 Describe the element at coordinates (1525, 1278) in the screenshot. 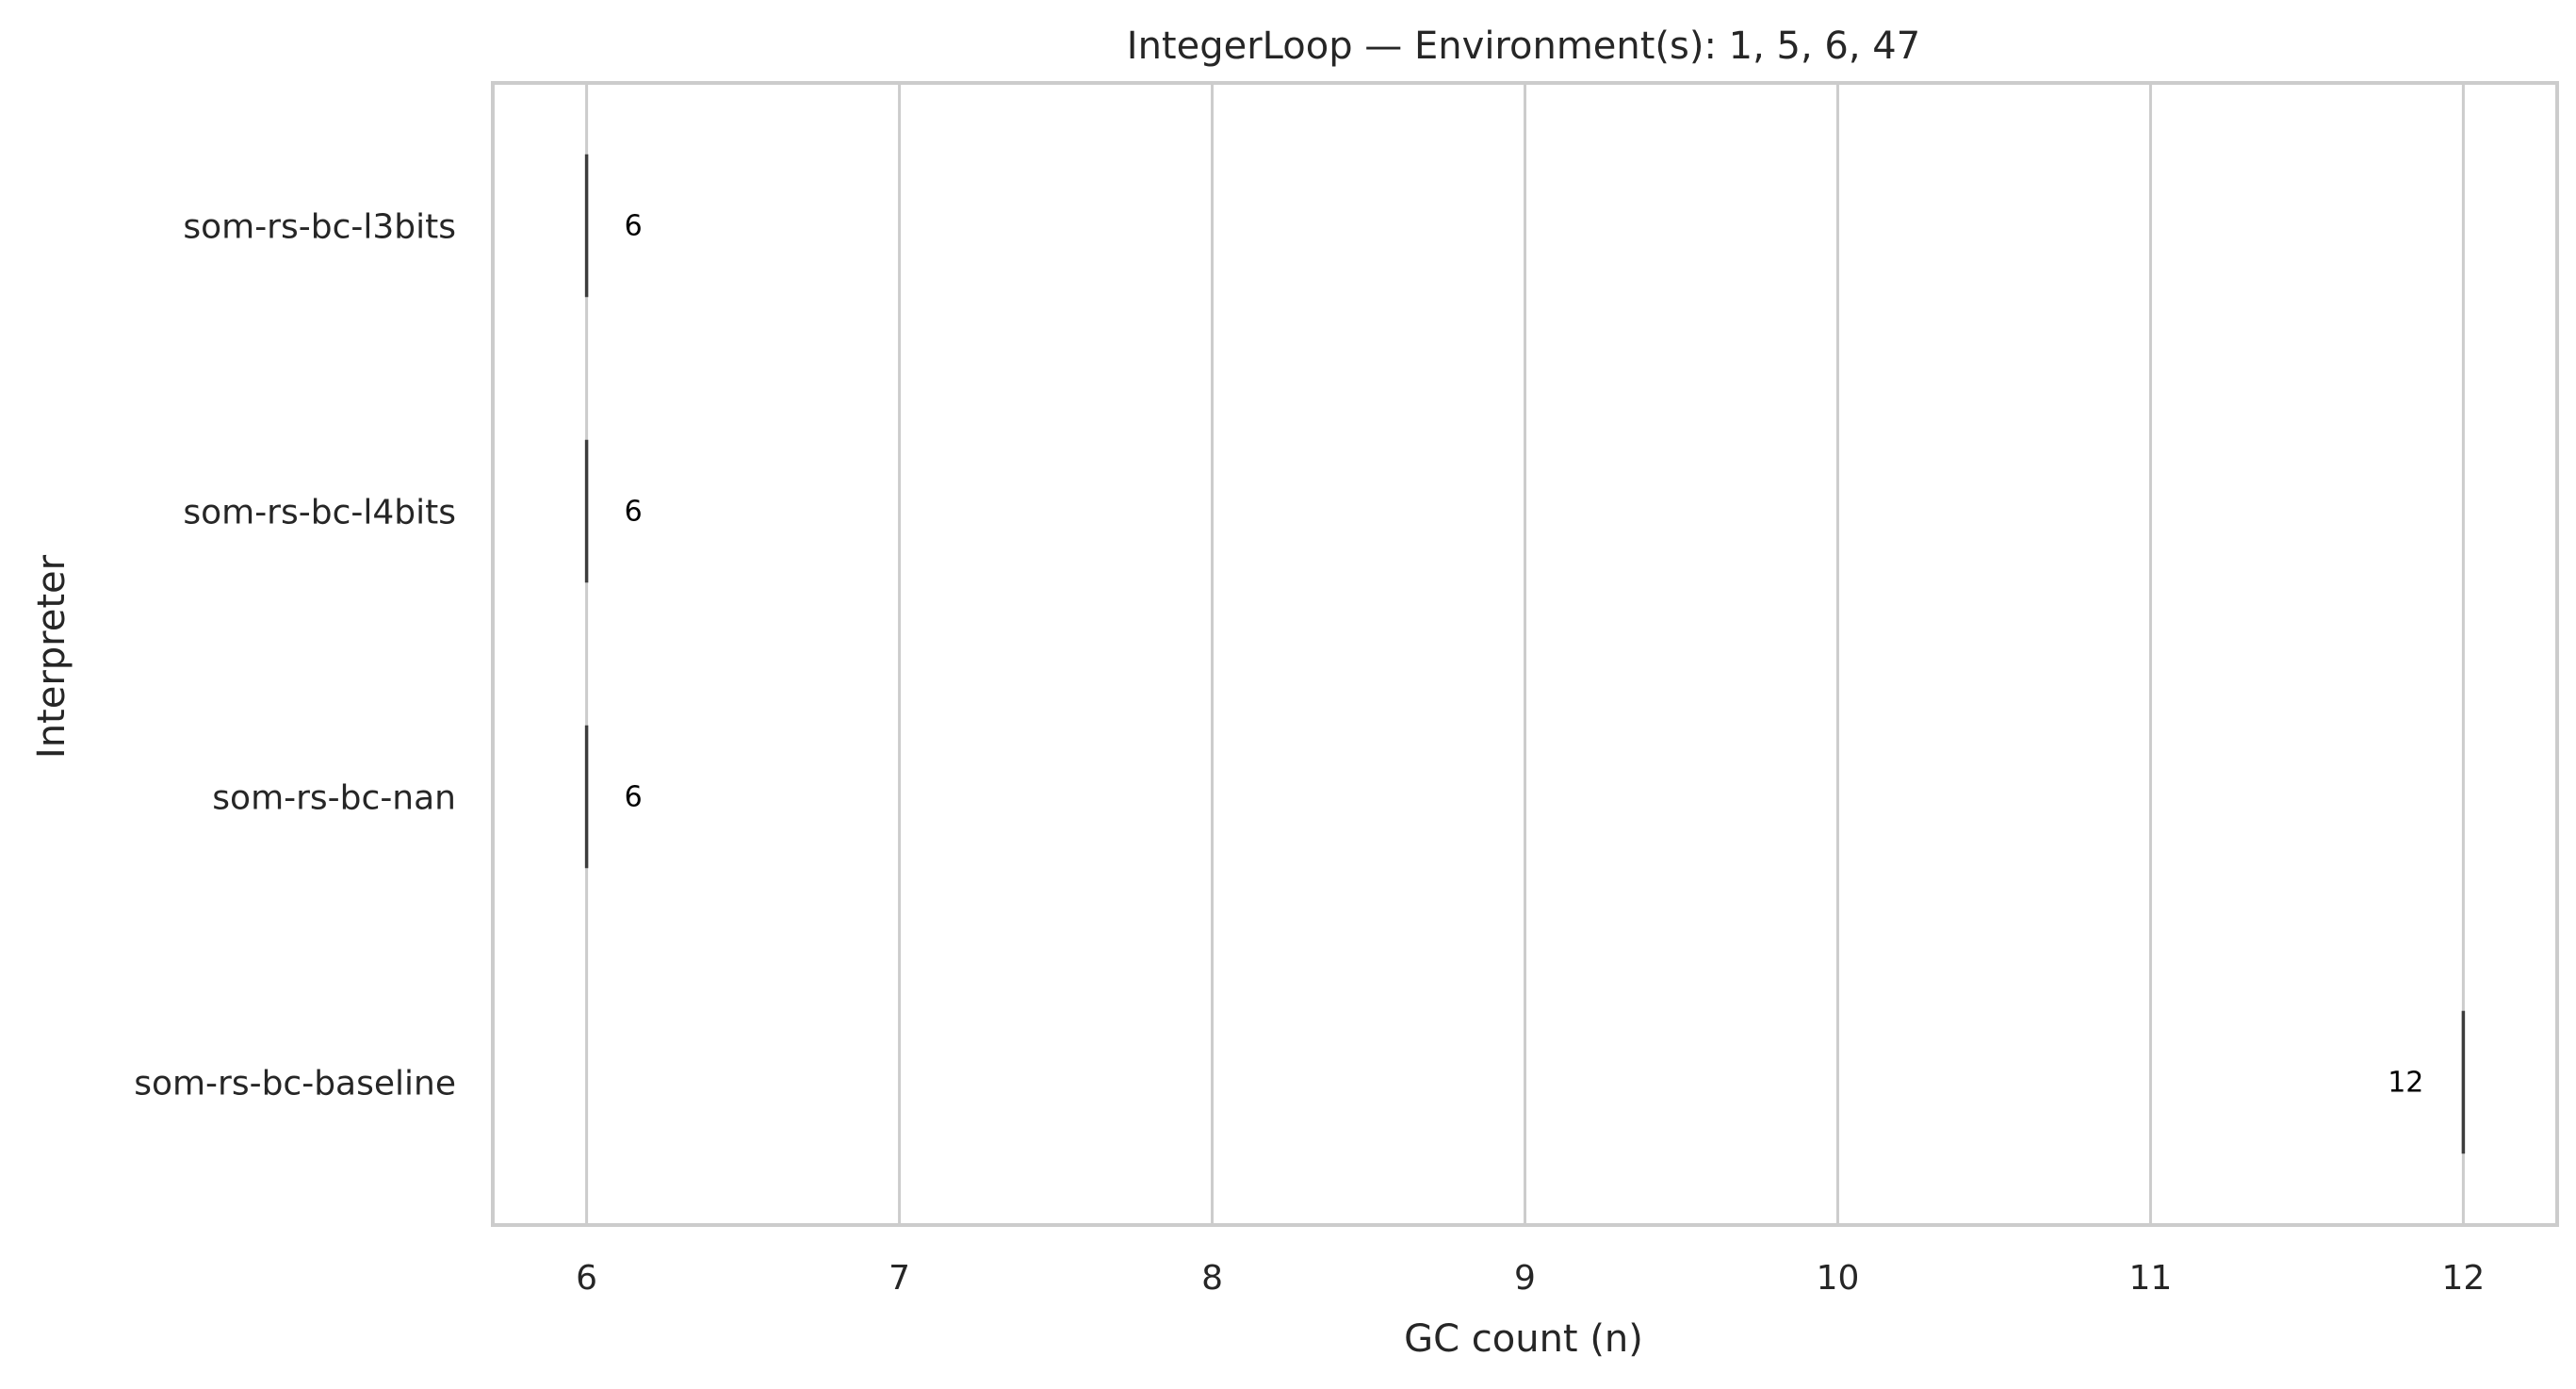

I see `x-tick-label: 9` at that location.